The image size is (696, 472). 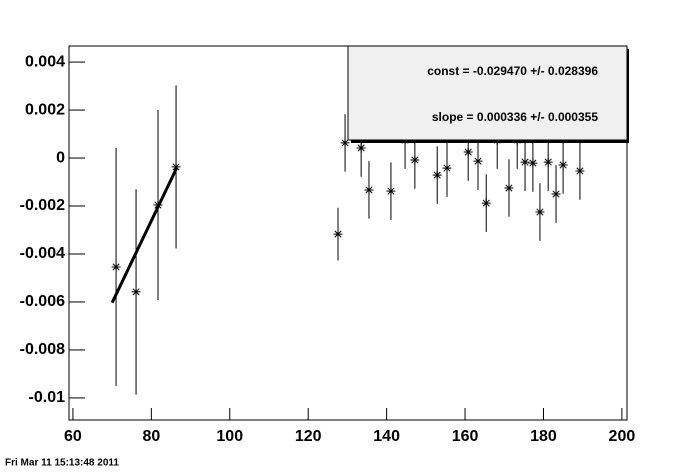 I want to click on y-tick-label: 0, so click(x=60, y=157).